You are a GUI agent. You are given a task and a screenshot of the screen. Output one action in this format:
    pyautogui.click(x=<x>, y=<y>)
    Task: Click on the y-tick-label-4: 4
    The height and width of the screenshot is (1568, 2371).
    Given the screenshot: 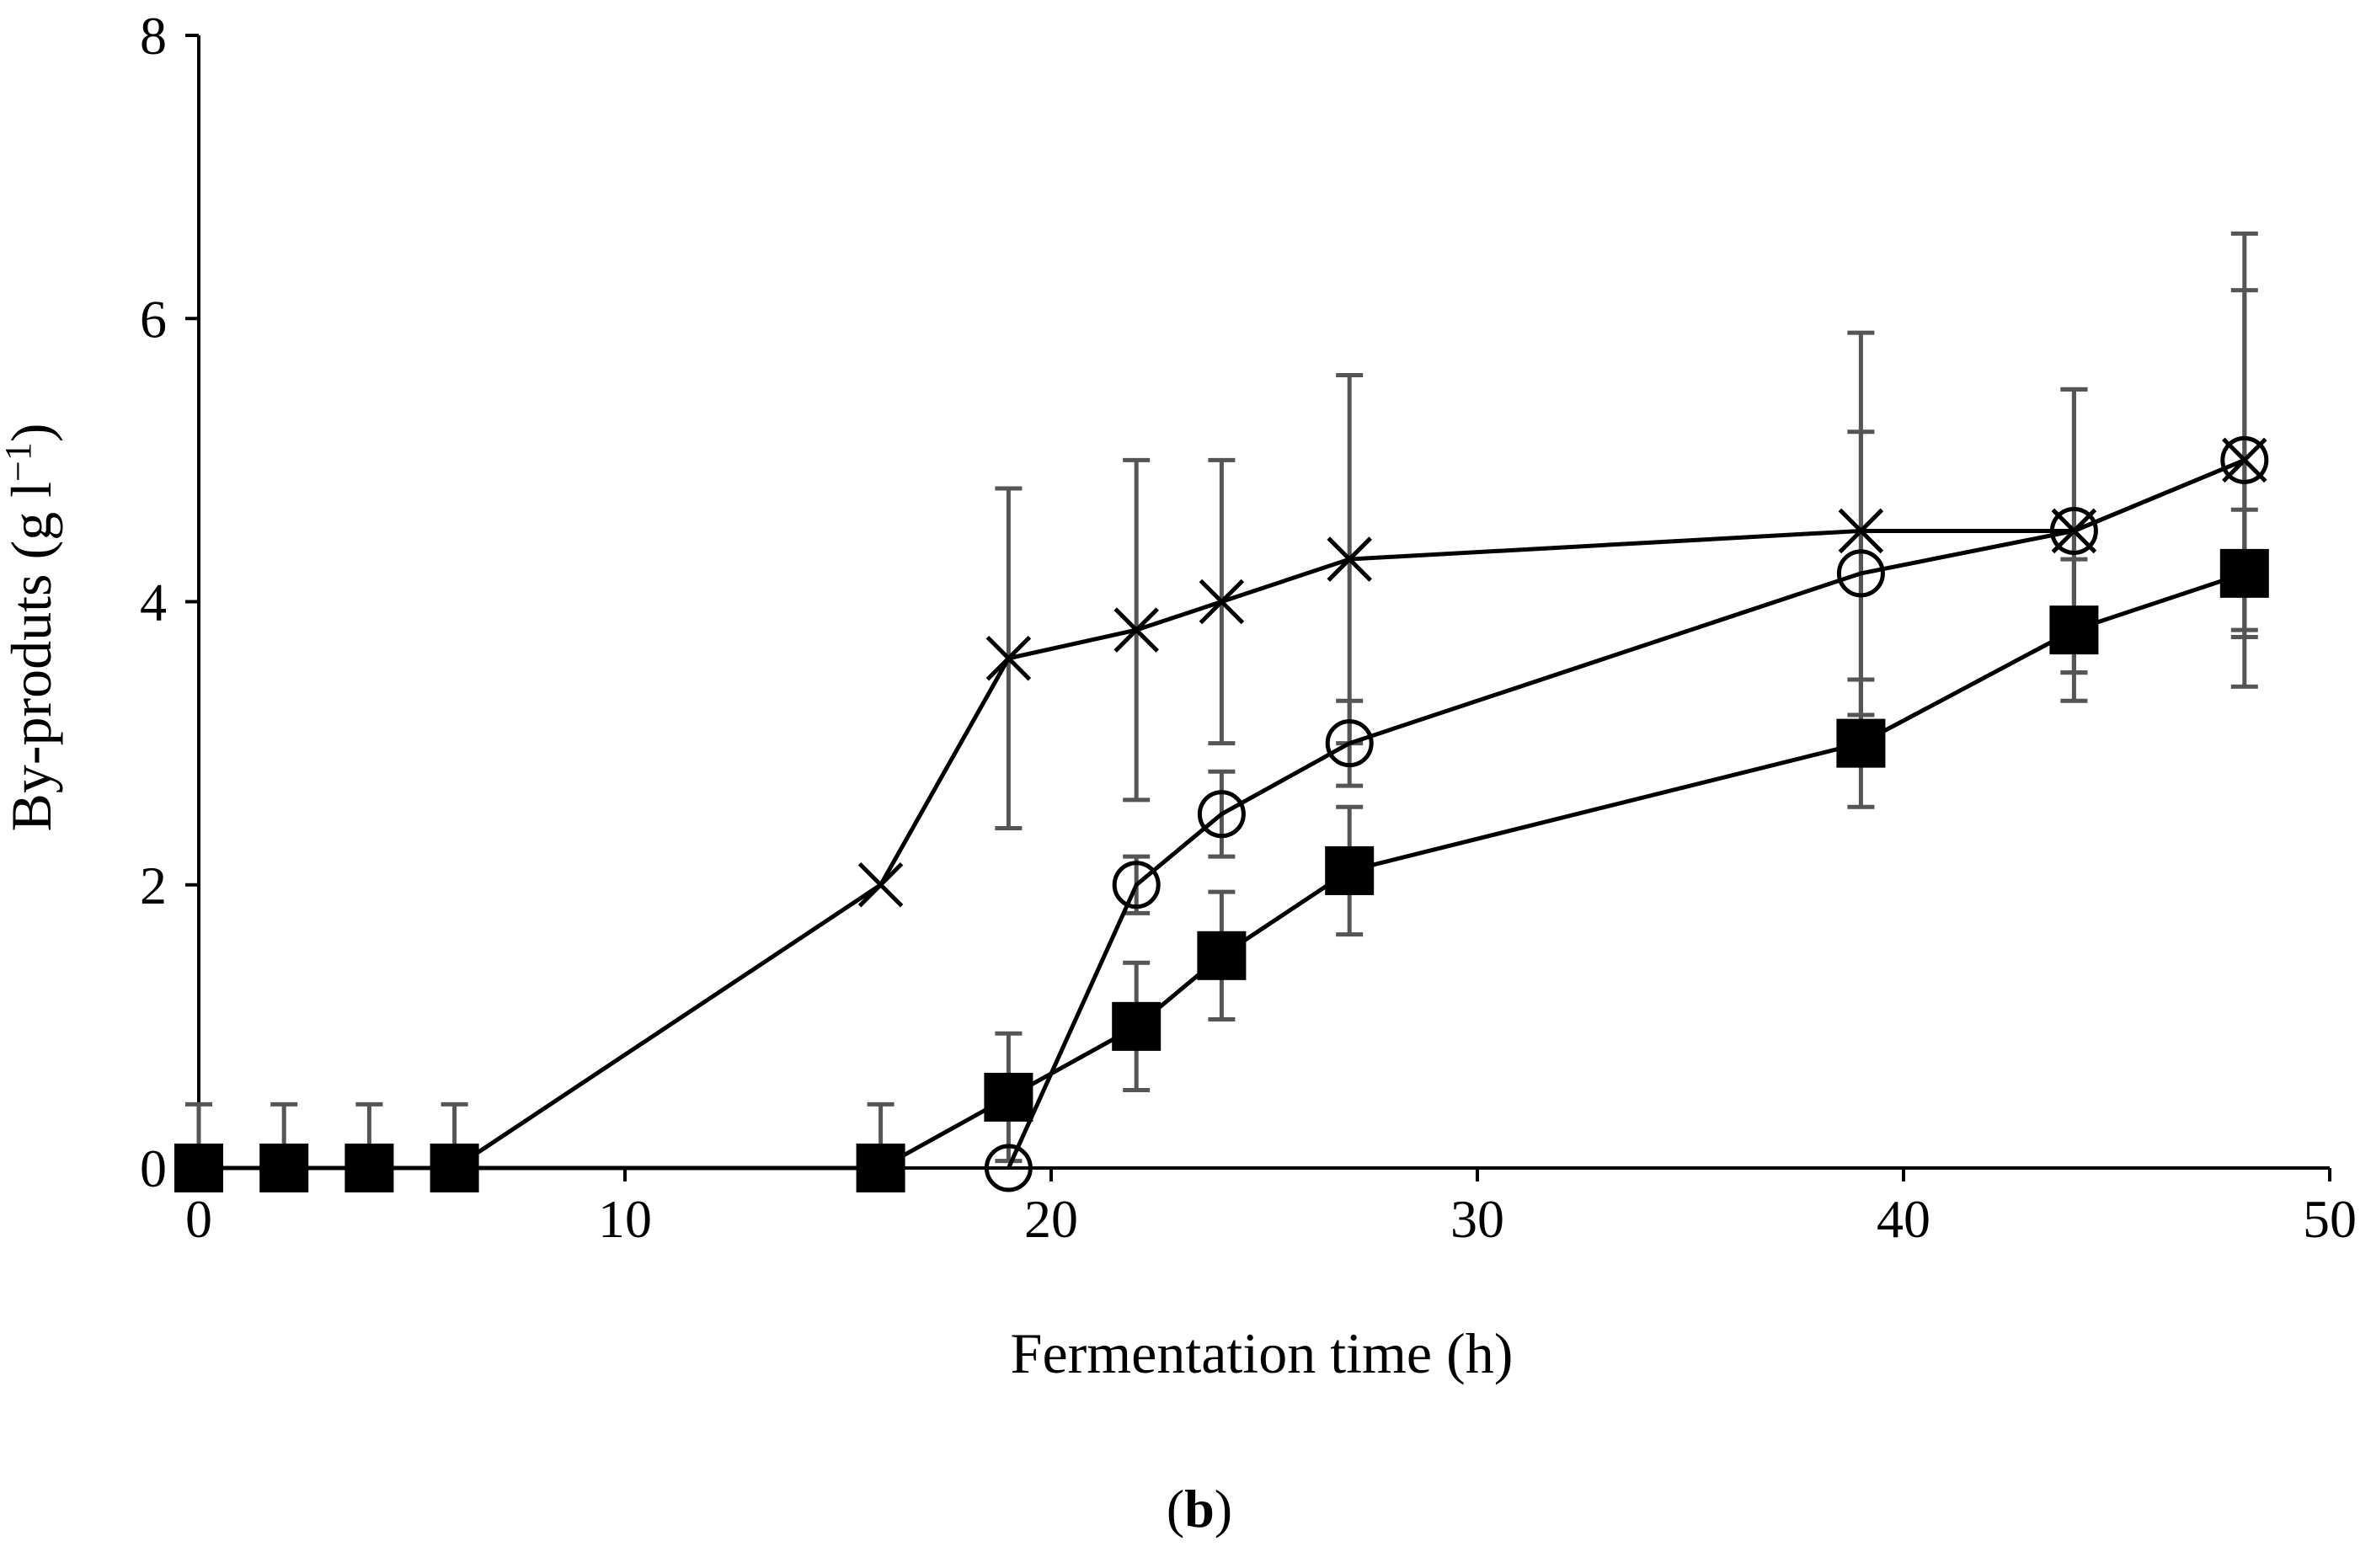 What is the action you would take?
    pyautogui.click(x=153, y=602)
    